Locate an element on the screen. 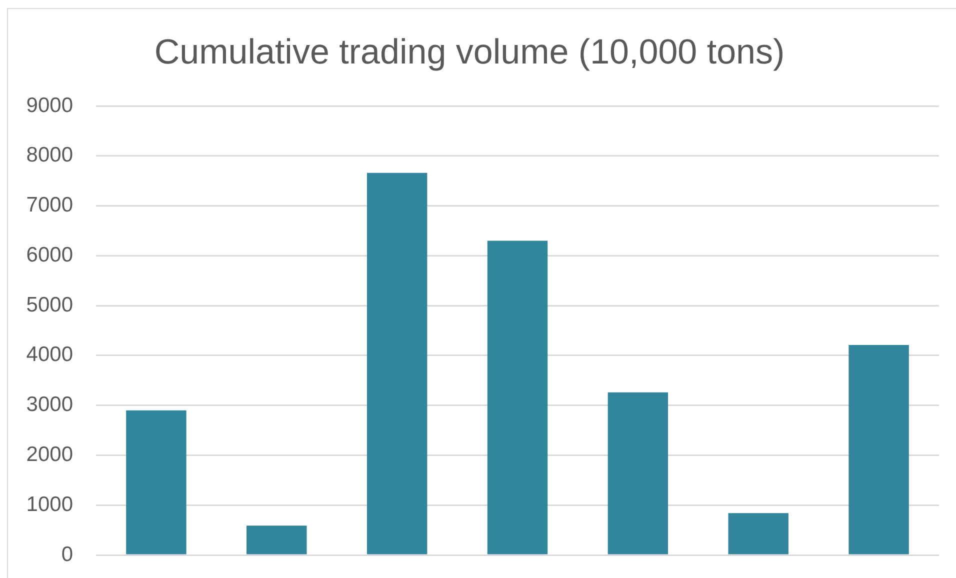 Image resolution: width=956 pixels, height=578 pixels. y-tick-label: 0 is located at coordinates (67, 554).